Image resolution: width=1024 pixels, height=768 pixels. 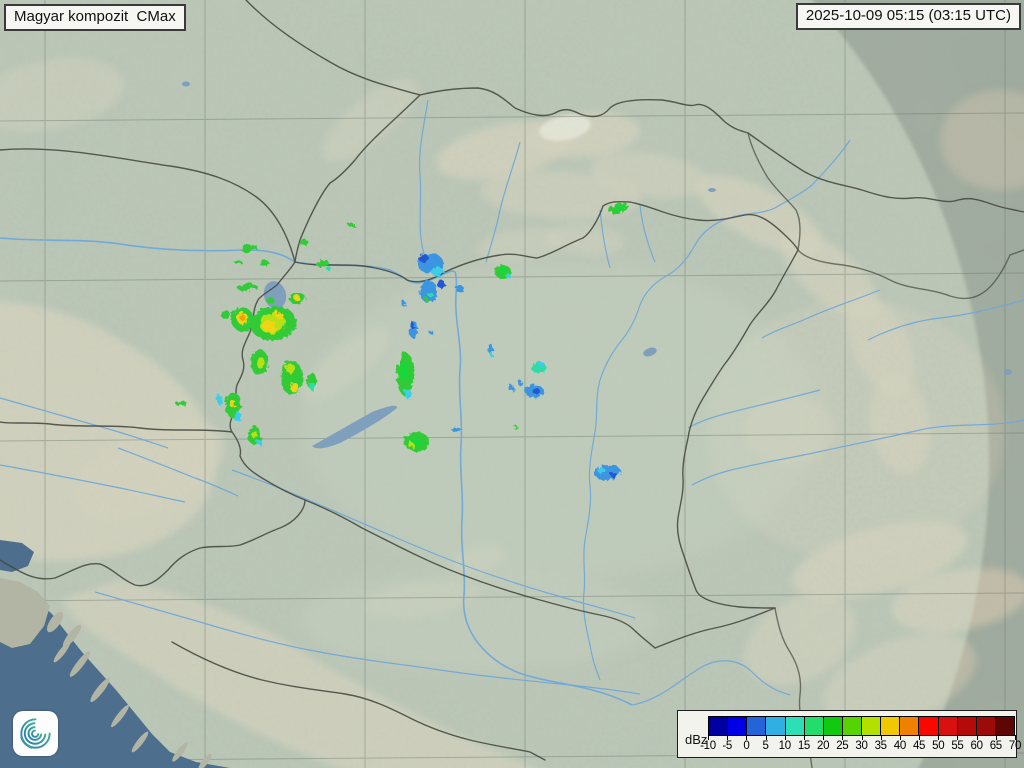 I want to click on met-service-spiral-logo, so click(x=35, y=733).